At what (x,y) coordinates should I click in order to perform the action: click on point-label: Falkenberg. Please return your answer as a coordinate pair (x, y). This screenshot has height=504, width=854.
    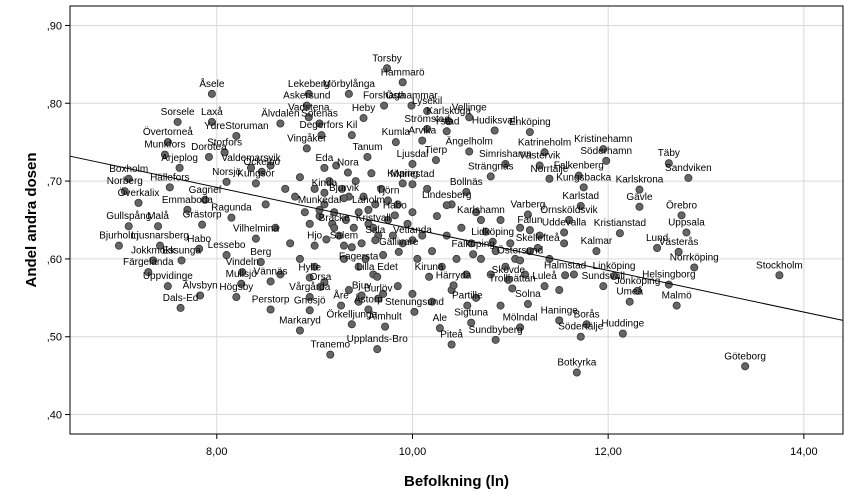
    Looking at the image, I should click on (579, 166).